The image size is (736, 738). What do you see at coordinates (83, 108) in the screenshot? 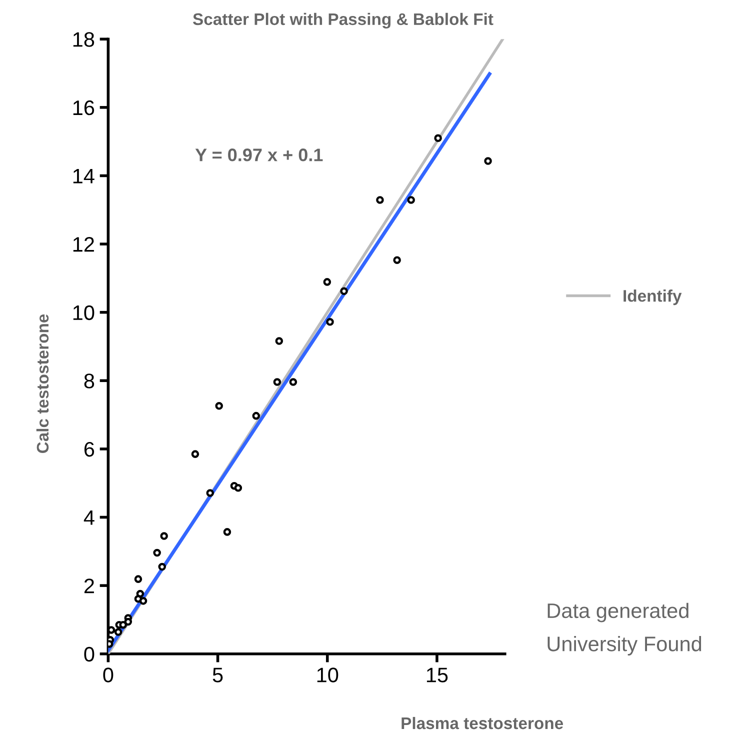
I see `y-tick-label: 16` at bounding box center [83, 108].